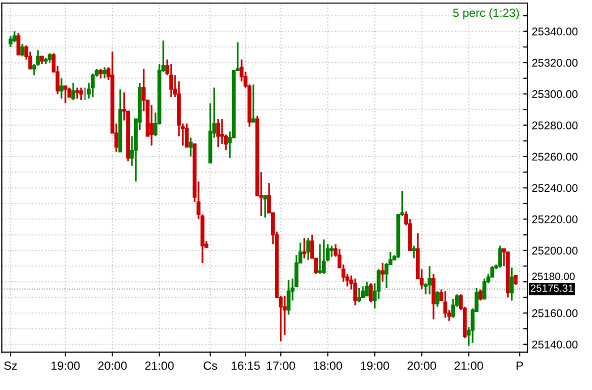  What do you see at coordinates (328, 366) in the screenshot?
I see `x-tick-label: 18:00` at bounding box center [328, 366].